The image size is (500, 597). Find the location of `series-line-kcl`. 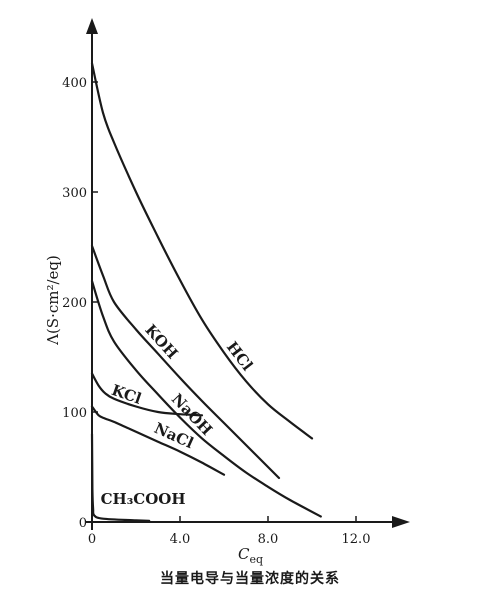

series-line-kcl is located at coordinates (147, 394).